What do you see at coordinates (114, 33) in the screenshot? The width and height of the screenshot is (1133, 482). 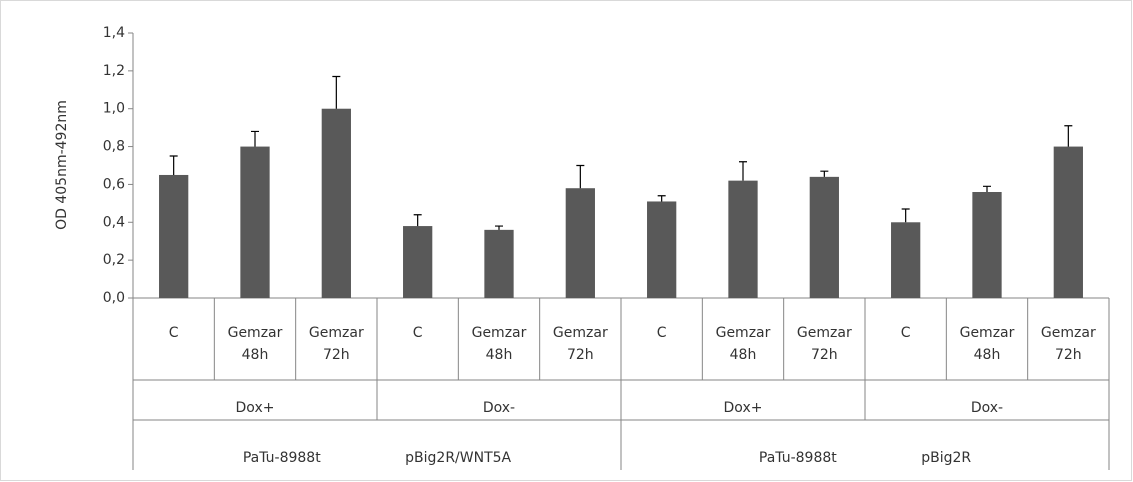 I see `y-tick-label: 1,4` at bounding box center [114, 33].